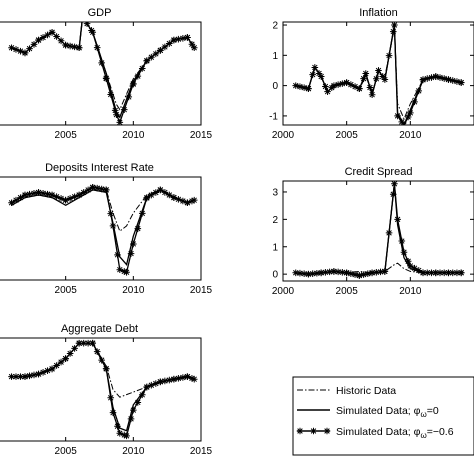  Describe the element at coordinates (103, 370) in the screenshot. I see `series-line-historic` at that location.